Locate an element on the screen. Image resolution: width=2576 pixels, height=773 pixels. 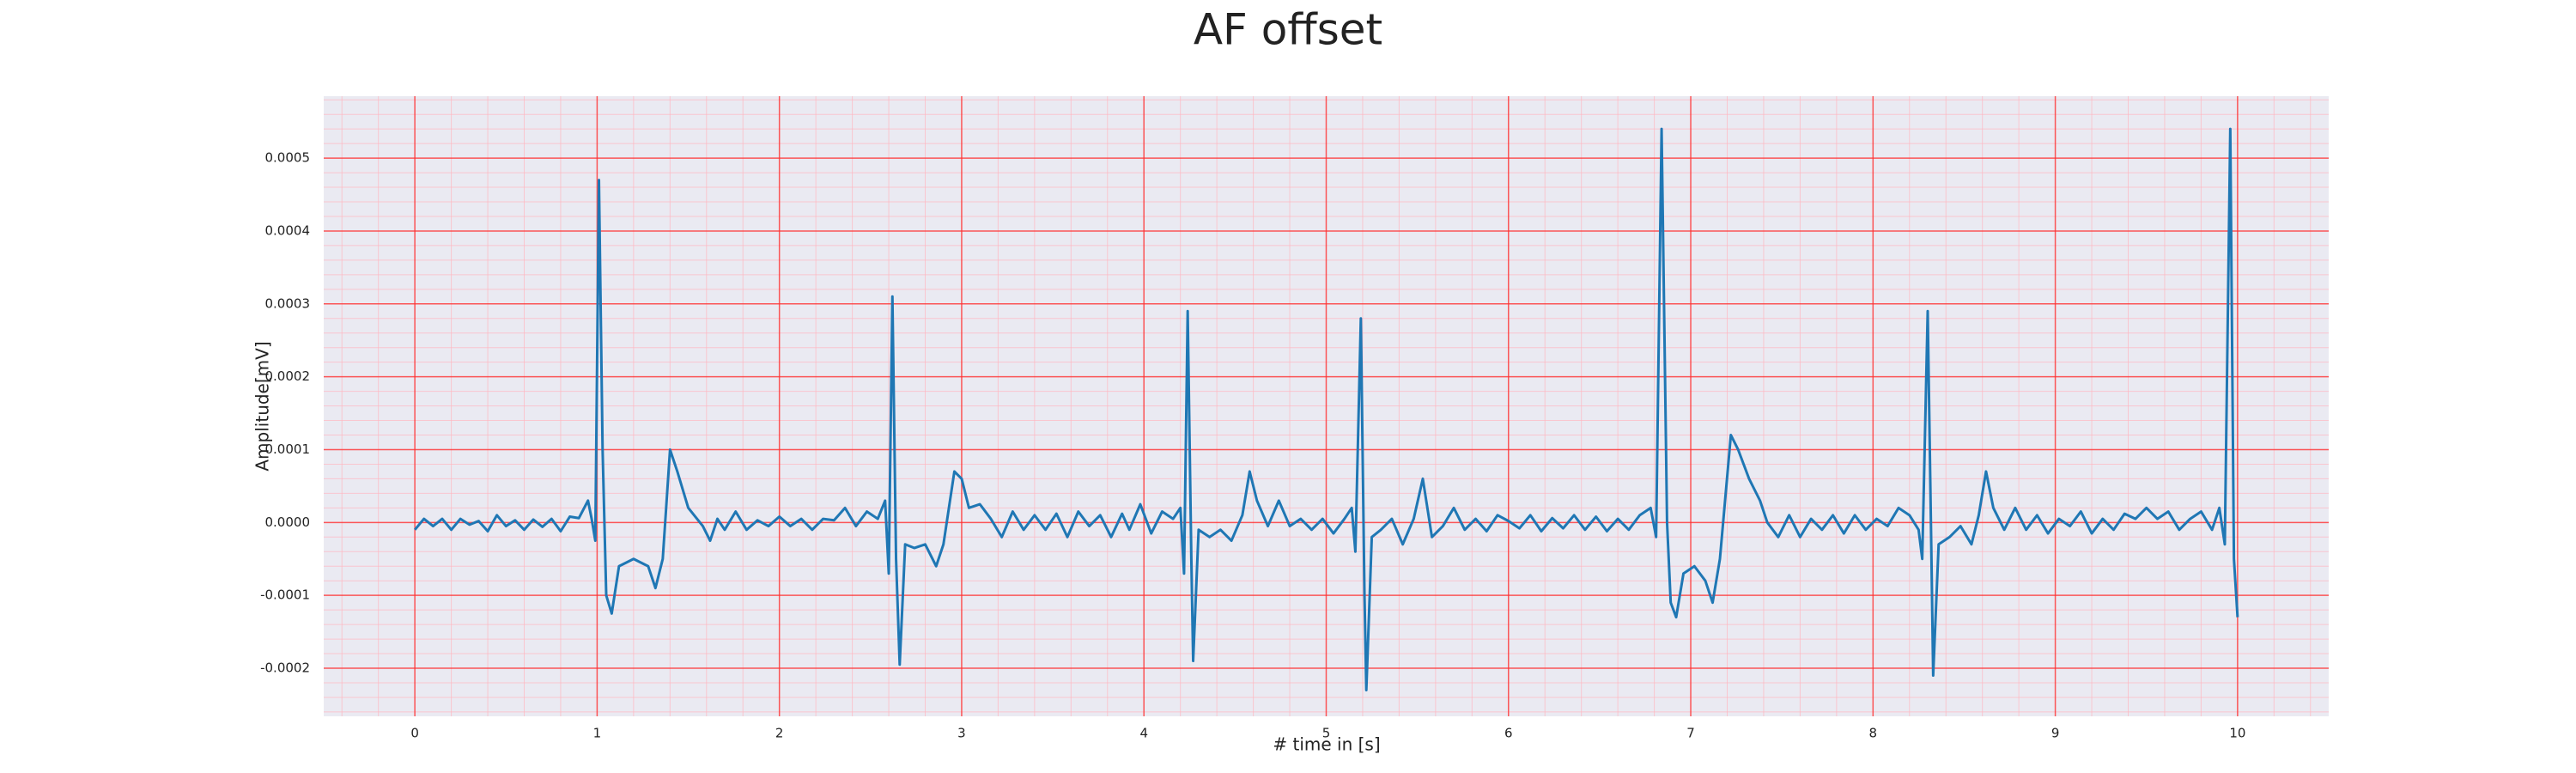
y-tick-label: 0.0005 is located at coordinates (288, 158).